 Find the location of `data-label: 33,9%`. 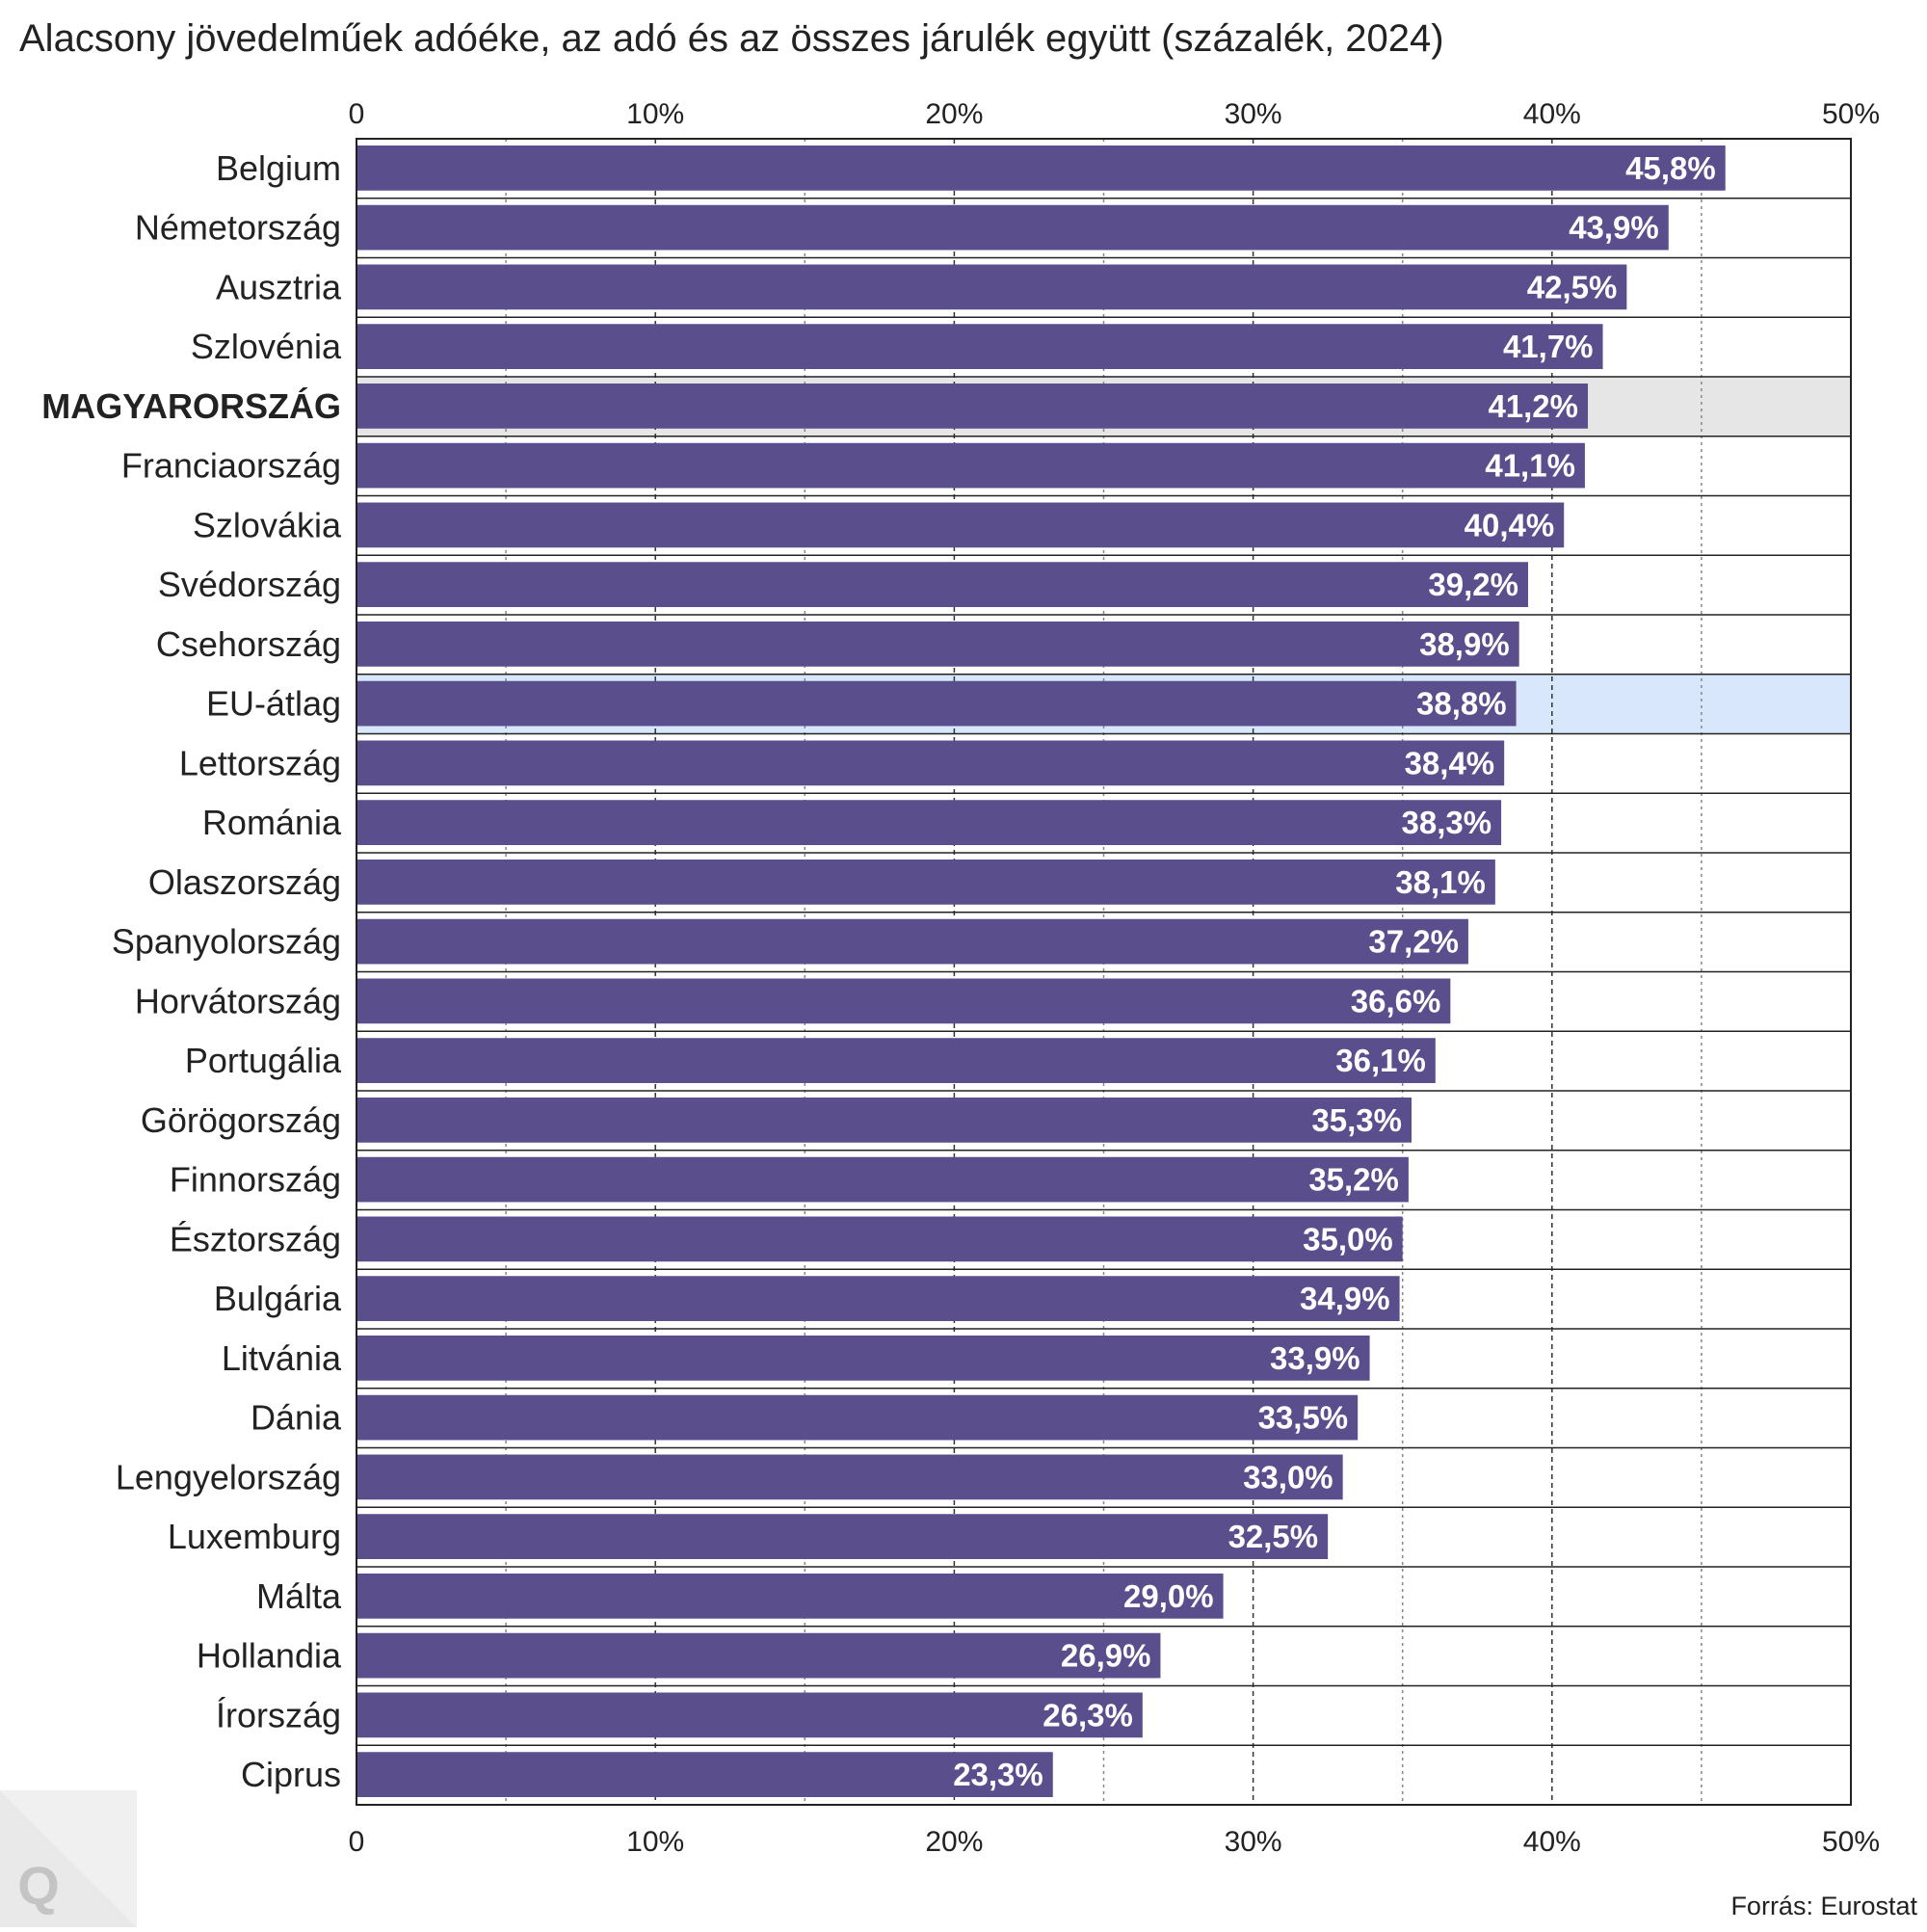

data-label: 33,9% is located at coordinates (1315, 1358).